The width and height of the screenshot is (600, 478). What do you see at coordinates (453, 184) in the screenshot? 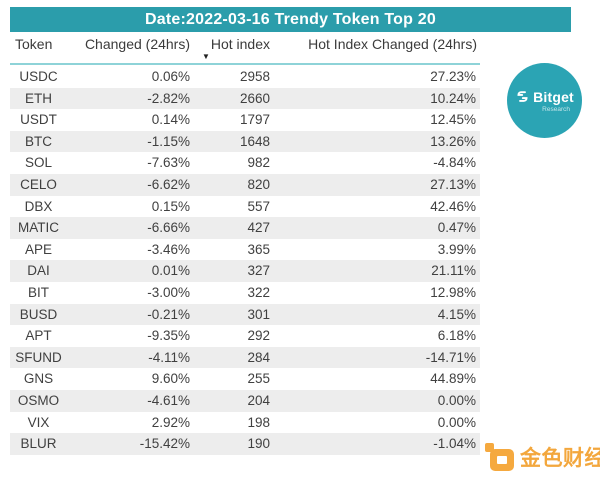
I see `cell-hot-index-changed-24hrs: 27.13%` at bounding box center [453, 184].